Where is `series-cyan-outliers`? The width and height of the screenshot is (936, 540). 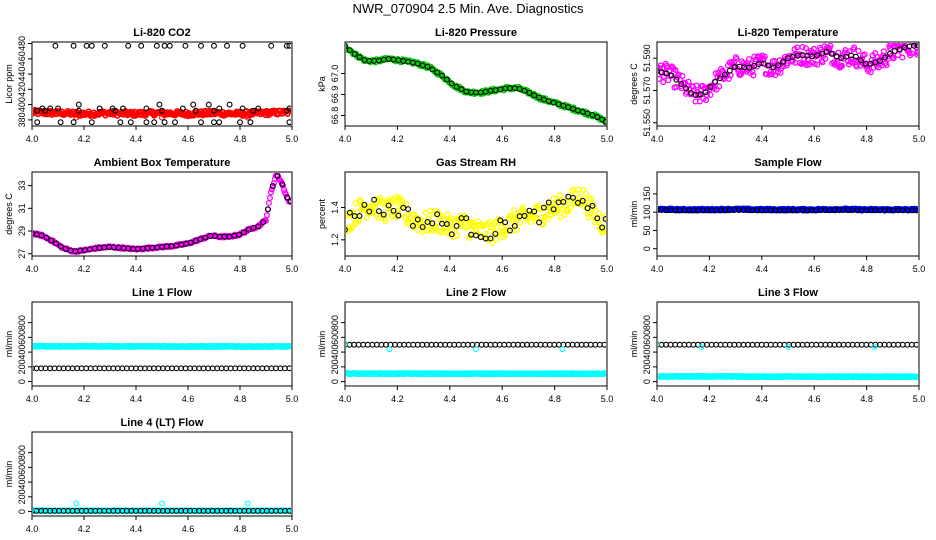 series-cyan-outliers is located at coordinates (768, 345).